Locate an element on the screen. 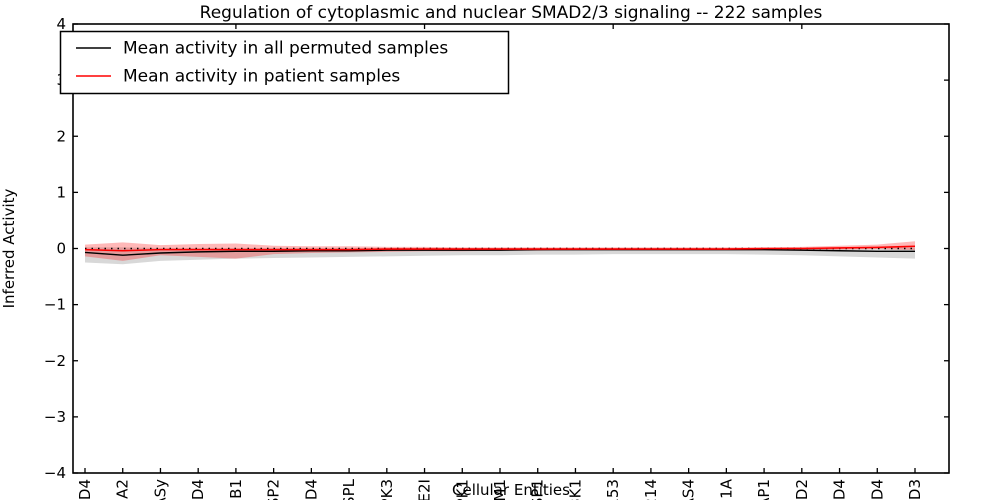 This screenshot has width=1000, height=500. mean-activity-in-all-permuted-samples-line is located at coordinates (499, 252).